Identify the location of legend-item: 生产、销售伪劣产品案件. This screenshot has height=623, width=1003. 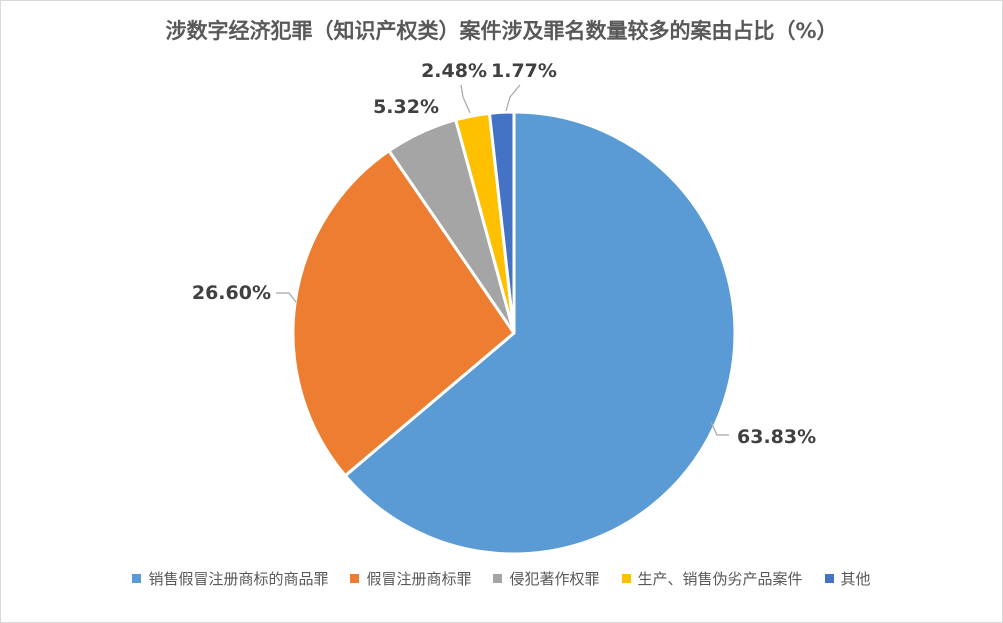
(712, 578).